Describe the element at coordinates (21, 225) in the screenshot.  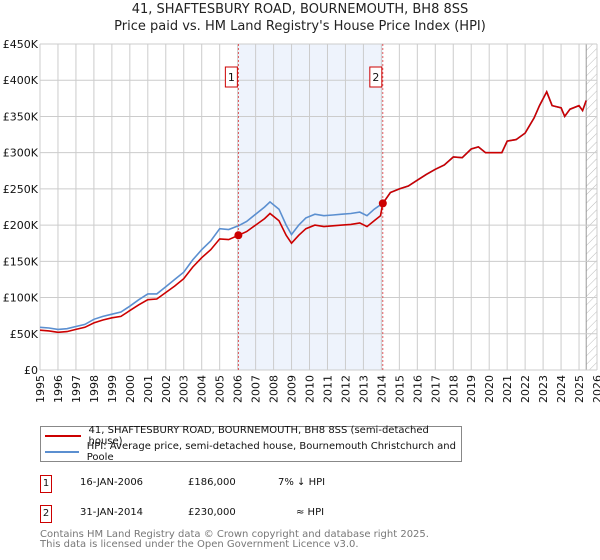
I see `y-tick-label: £200K` at that location.